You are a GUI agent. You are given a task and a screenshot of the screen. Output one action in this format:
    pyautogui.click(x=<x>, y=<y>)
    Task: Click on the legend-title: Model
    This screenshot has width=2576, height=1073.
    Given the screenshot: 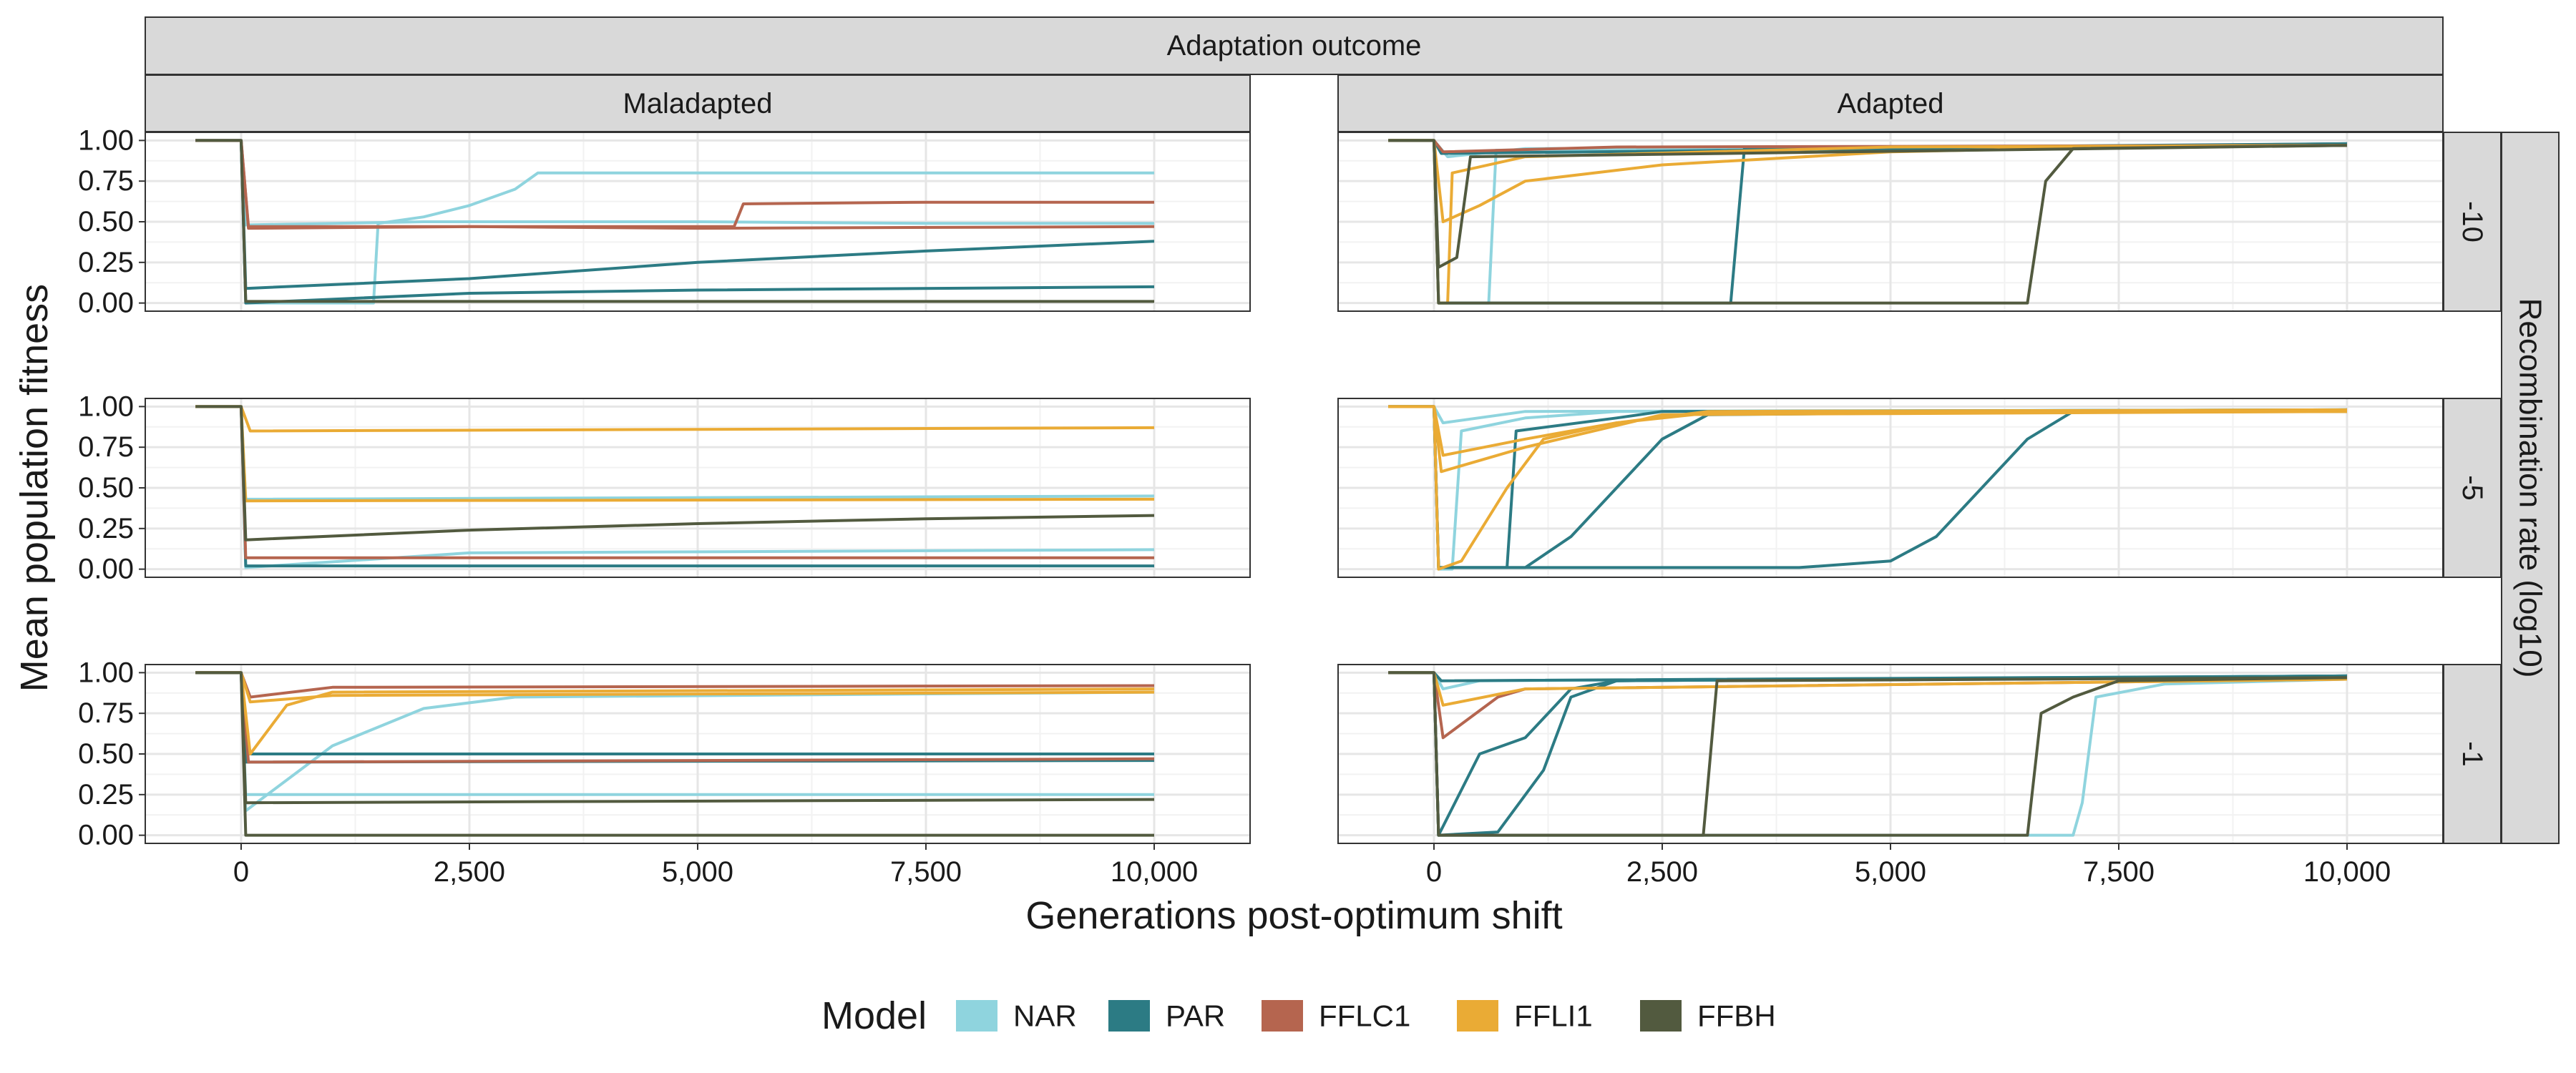 What is the action you would take?
    pyautogui.click(x=874, y=1015)
    